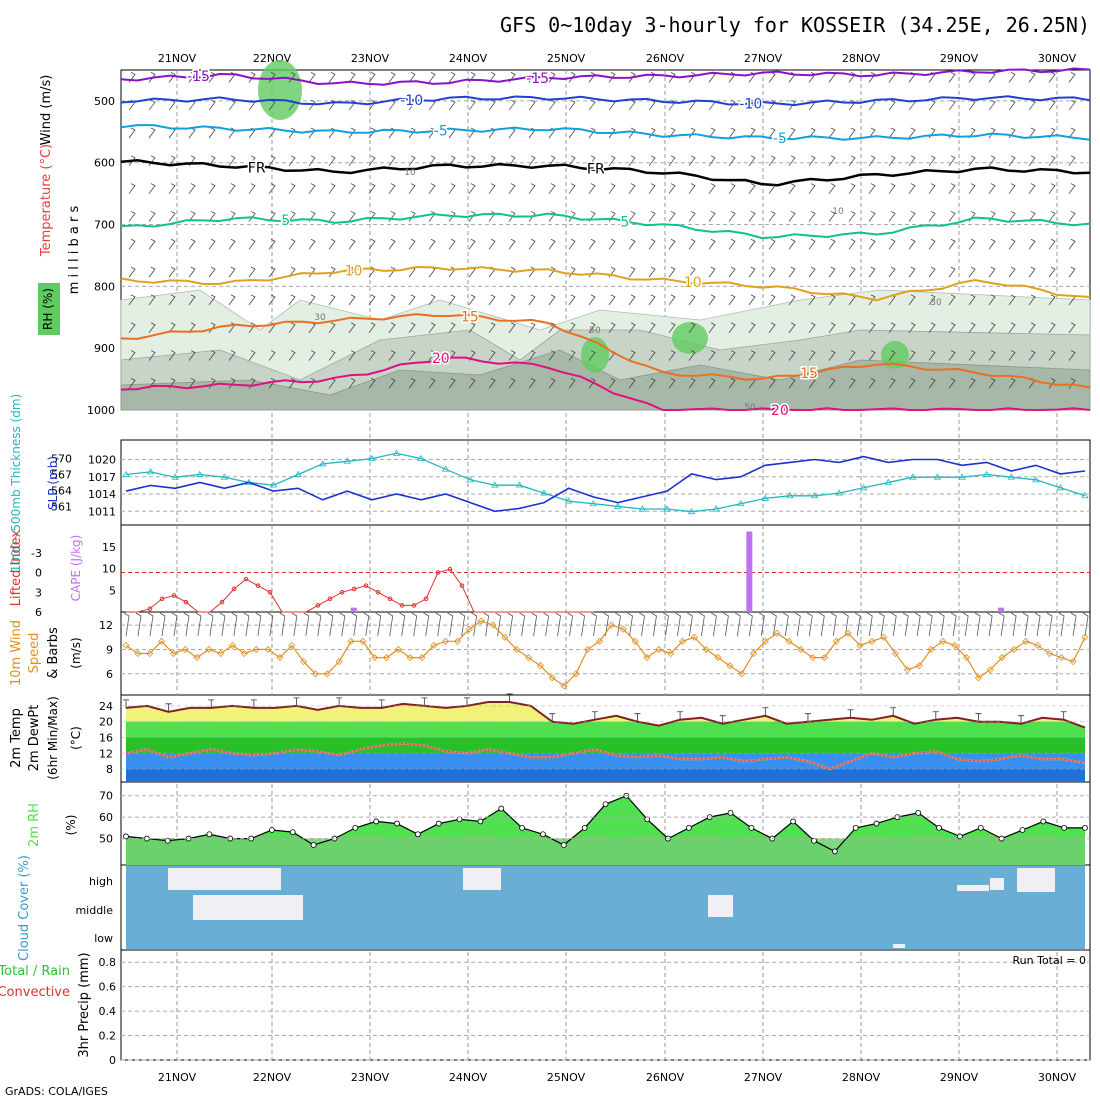 The image size is (1100, 1100). Describe the element at coordinates (605, 482) in the screenshot. I see `series-thickness` at that location.